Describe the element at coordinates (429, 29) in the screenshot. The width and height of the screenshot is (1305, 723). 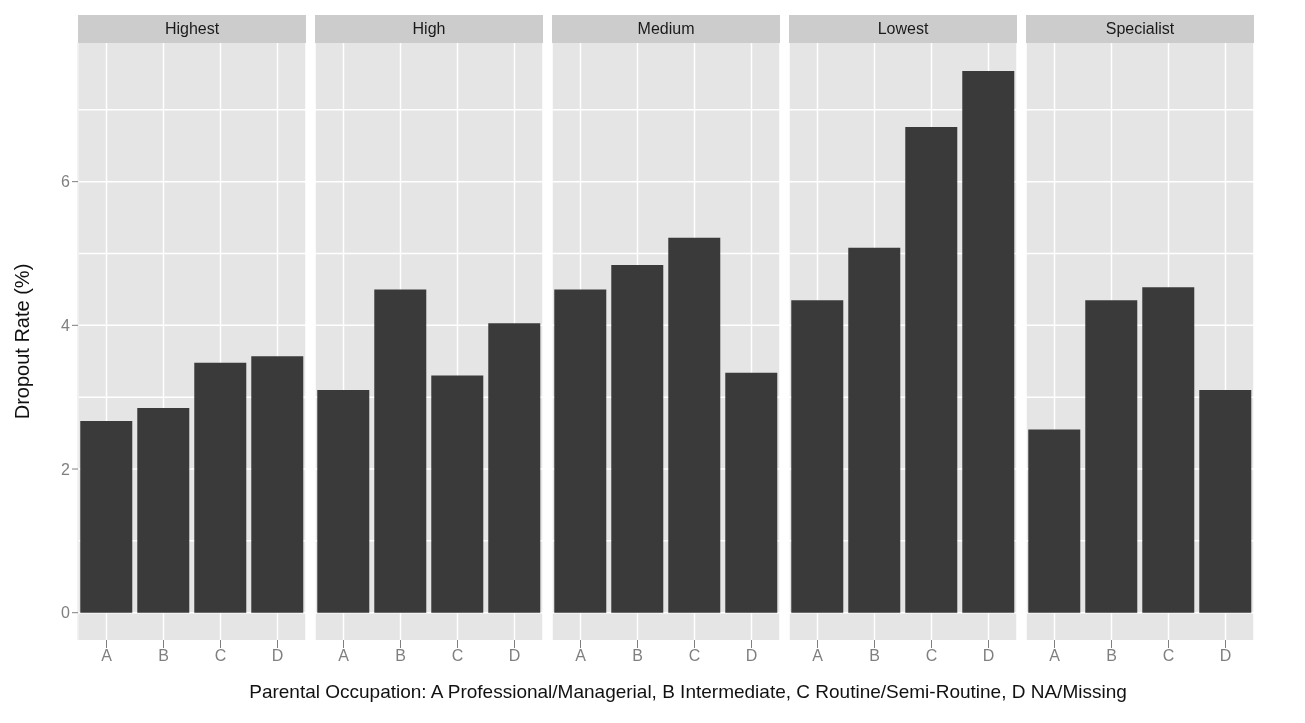
I see `chart-title: High` at that location.